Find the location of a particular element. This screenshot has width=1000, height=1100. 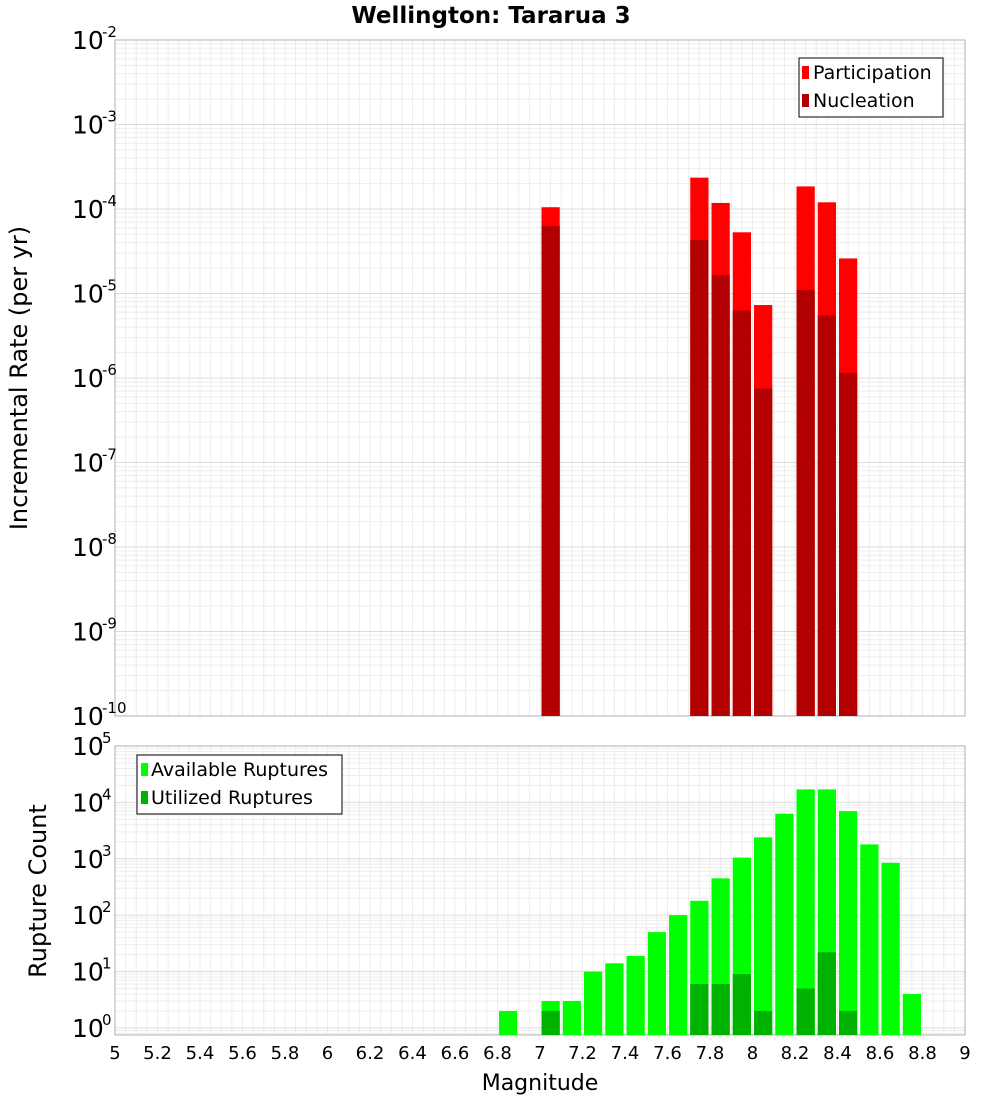

y-tick-exponent: -7 is located at coordinates (109, 455).